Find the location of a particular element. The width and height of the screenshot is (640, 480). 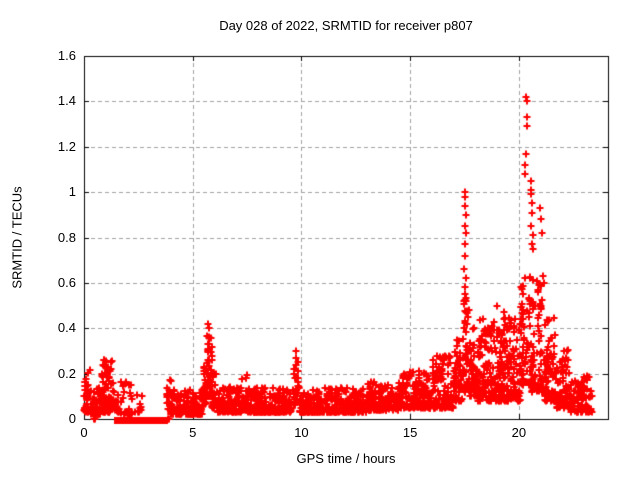

y-tick-label: 0.4 is located at coordinates (66, 328).